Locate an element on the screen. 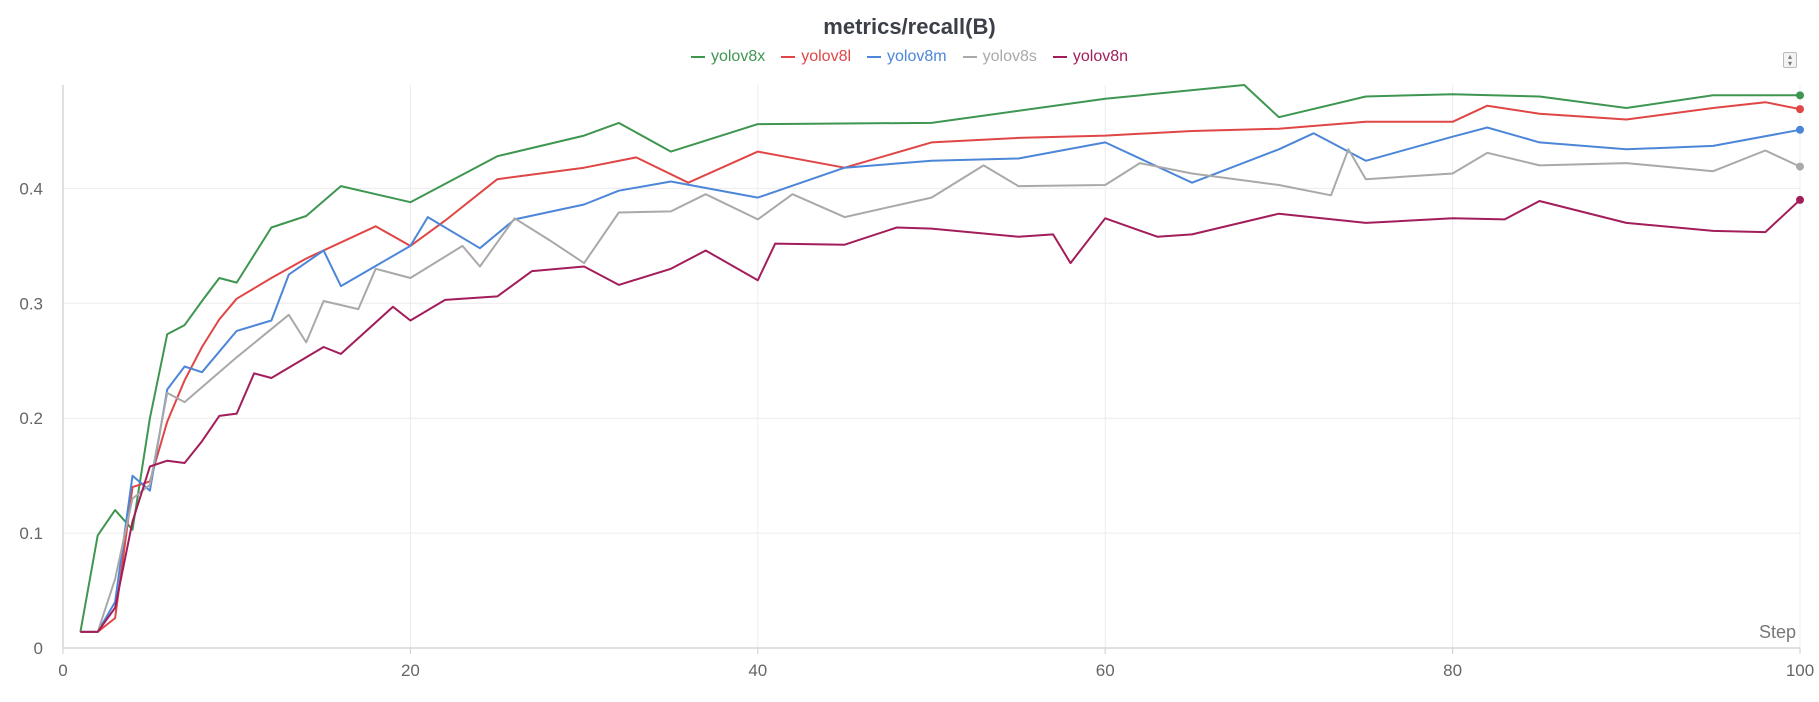 The height and width of the screenshot is (702, 1819). legend-item-yolov8l: yolov8l is located at coordinates (816, 57).